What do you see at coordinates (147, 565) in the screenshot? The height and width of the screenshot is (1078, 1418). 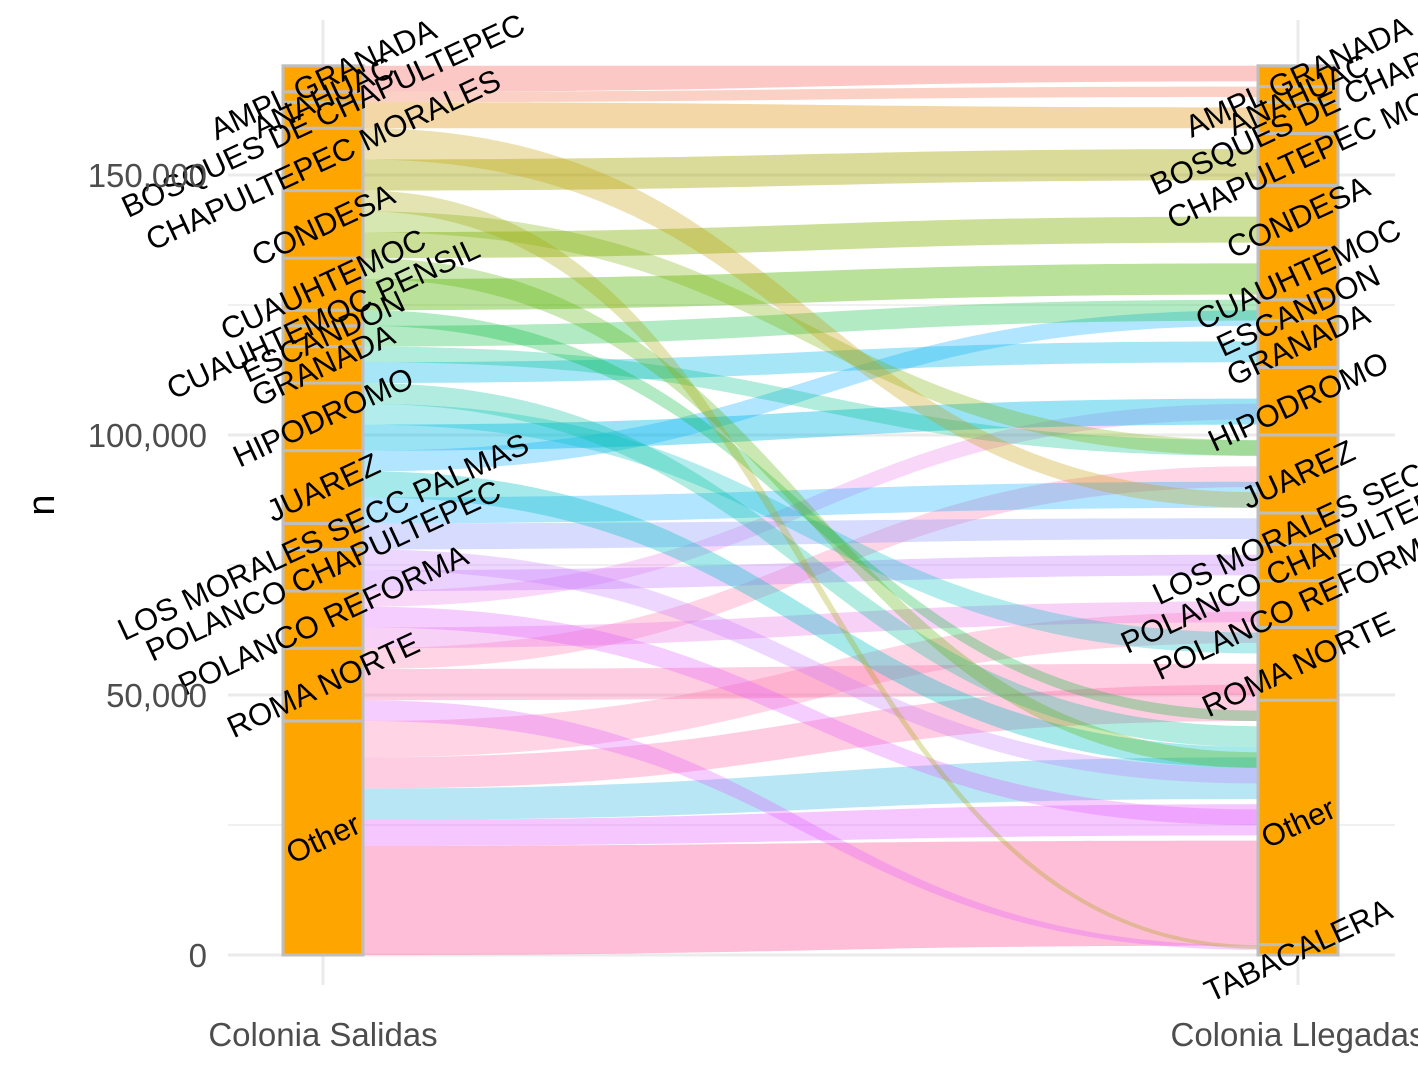 I see `y-axis-ticks: 0 50,000 100,000 150,000` at bounding box center [147, 565].